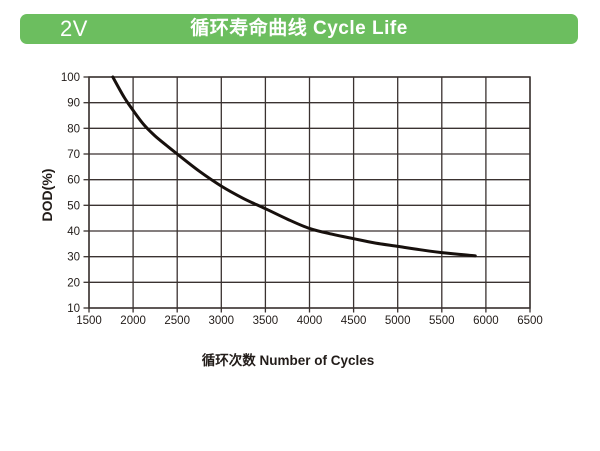 The height and width of the screenshot is (451, 600). Describe the element at coordinates (177, 321) in the screenshot. I see `x-tick-label: 2500` at that location.